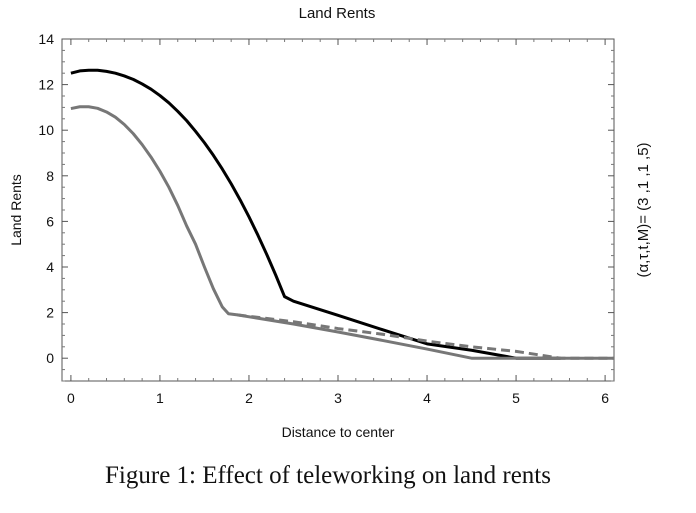 The image size is (696, 513). What do you see at coordinates (249, 398) in the screenshot?
I see `x-tick-label: 2` at bounding box center [249, 398].